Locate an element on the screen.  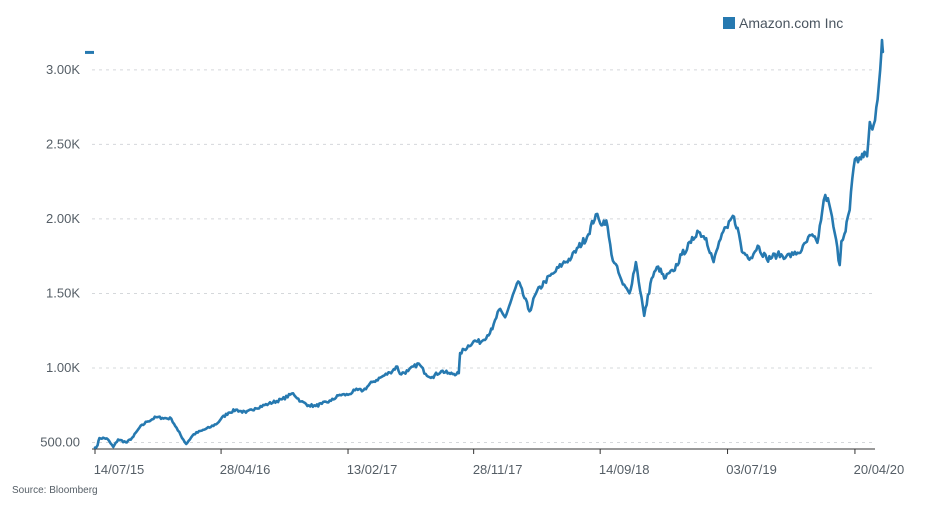
x-tick-label: 14/07/15 is located at coordinates (119, 469).